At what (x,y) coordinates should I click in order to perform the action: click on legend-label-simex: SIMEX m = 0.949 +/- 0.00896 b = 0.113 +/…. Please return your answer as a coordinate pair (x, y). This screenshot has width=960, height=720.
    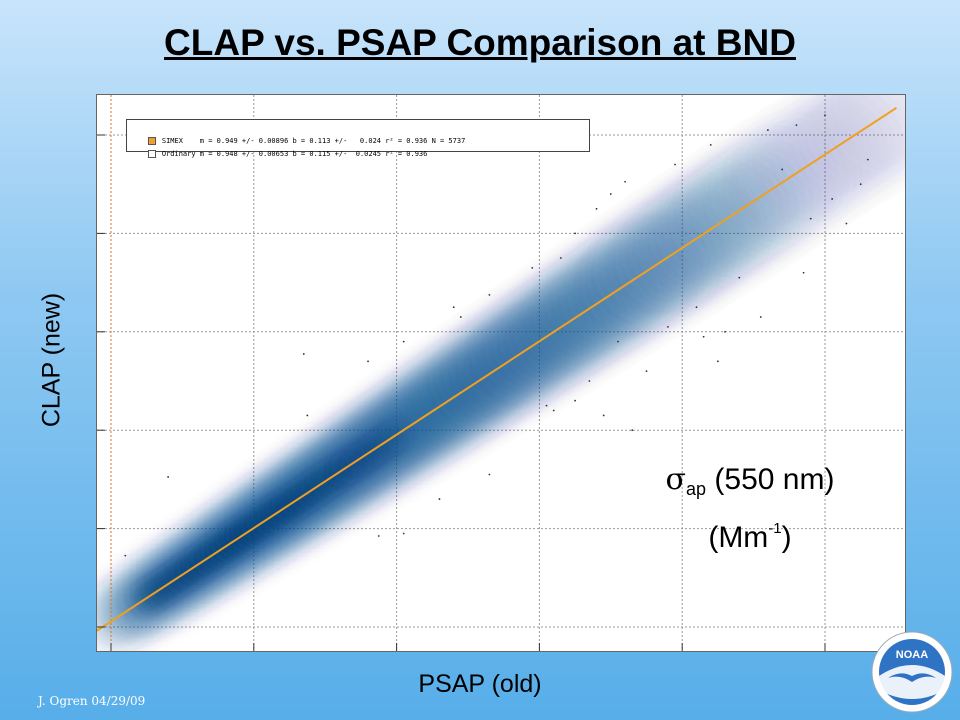
    Looking at the image, I should click on (313, 141).